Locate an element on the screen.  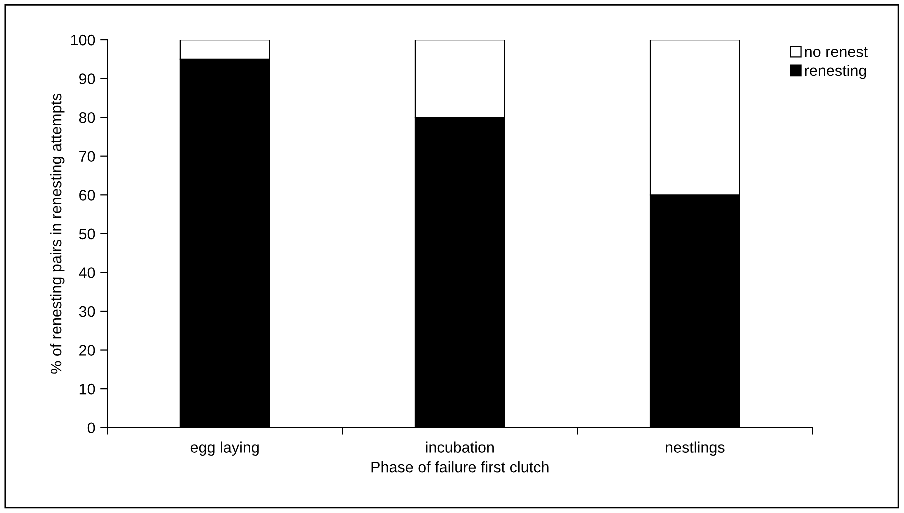
y-tick-label: 0 is located at coordinates (92, 428).